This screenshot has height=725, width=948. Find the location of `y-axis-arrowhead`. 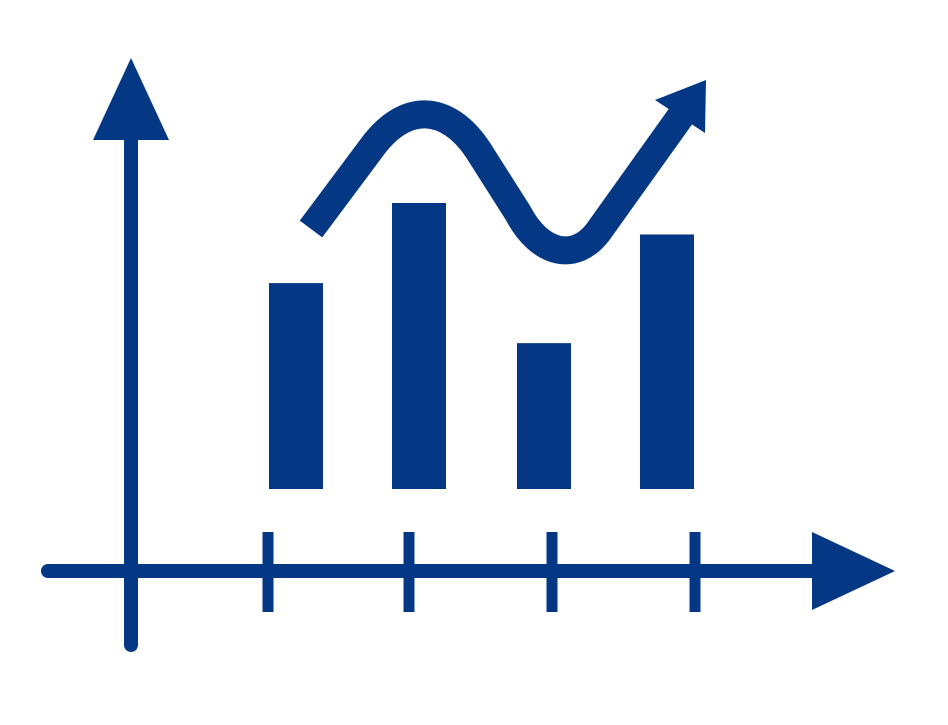

y-axis-arrowhead is located at coordinates (131, 99).